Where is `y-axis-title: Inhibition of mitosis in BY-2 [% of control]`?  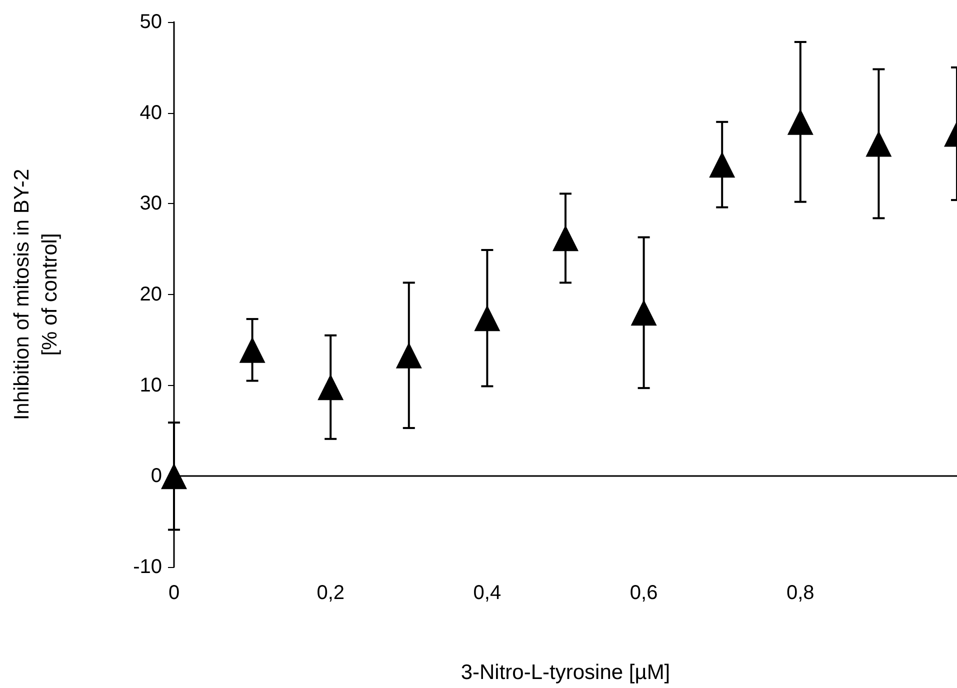 y-axis-title: Inhibition of mitosis in BY-2 [% of control] is located at coordinates (36, 294).